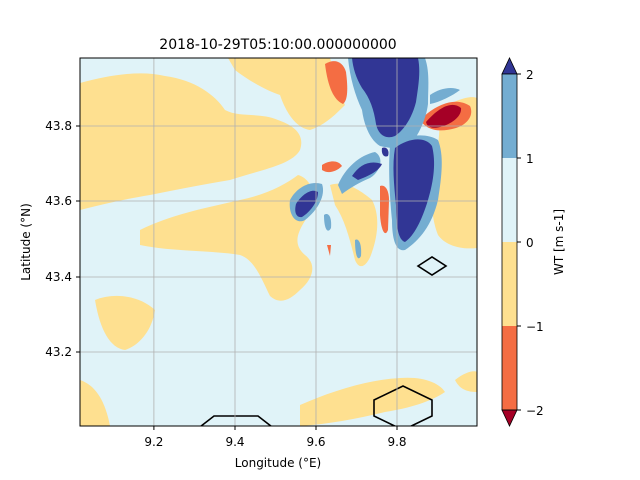 This screenshot has width=640, height=480. Describe the element at coordinates (559, 242) in the screenshot. I see `colorbar-label: WT [m s-1]` at that location.